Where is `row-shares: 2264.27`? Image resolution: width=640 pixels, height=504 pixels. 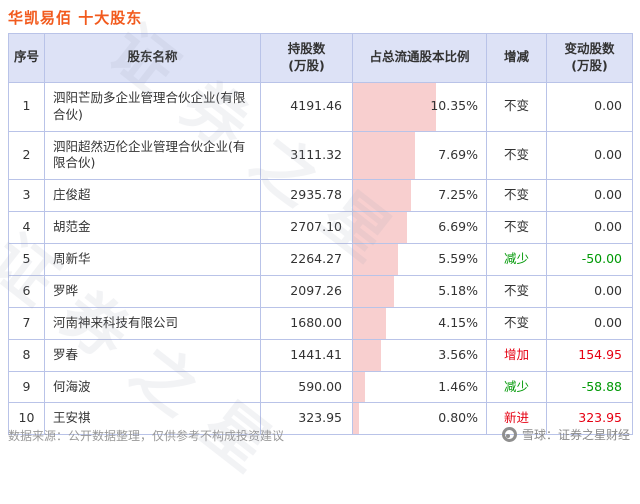 row-shares: 2264.27 is located at coordinates (306, 259).